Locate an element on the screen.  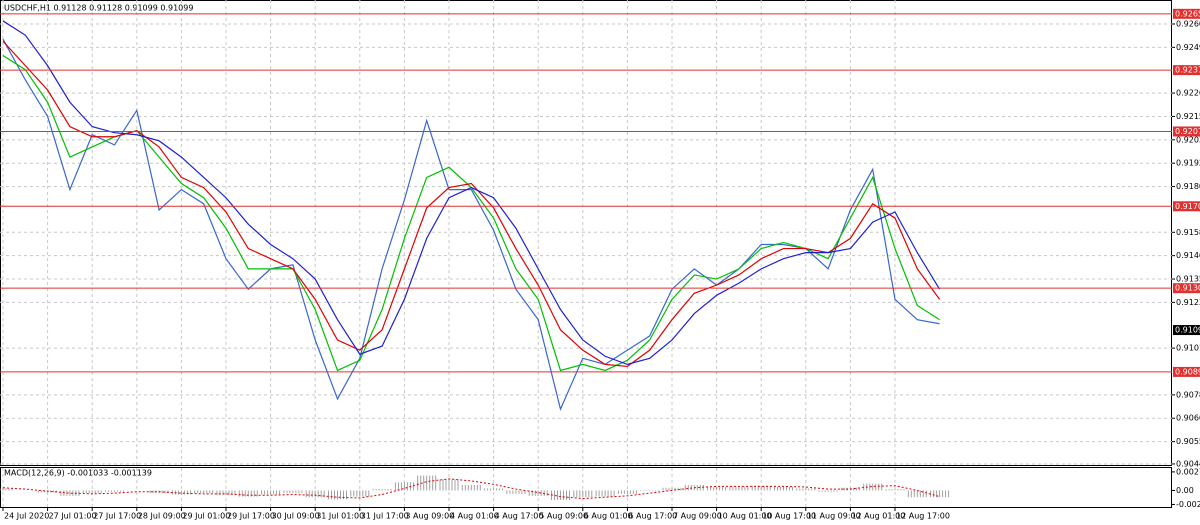
level-label: 0.90893 is located at coordinates (1187, 371).